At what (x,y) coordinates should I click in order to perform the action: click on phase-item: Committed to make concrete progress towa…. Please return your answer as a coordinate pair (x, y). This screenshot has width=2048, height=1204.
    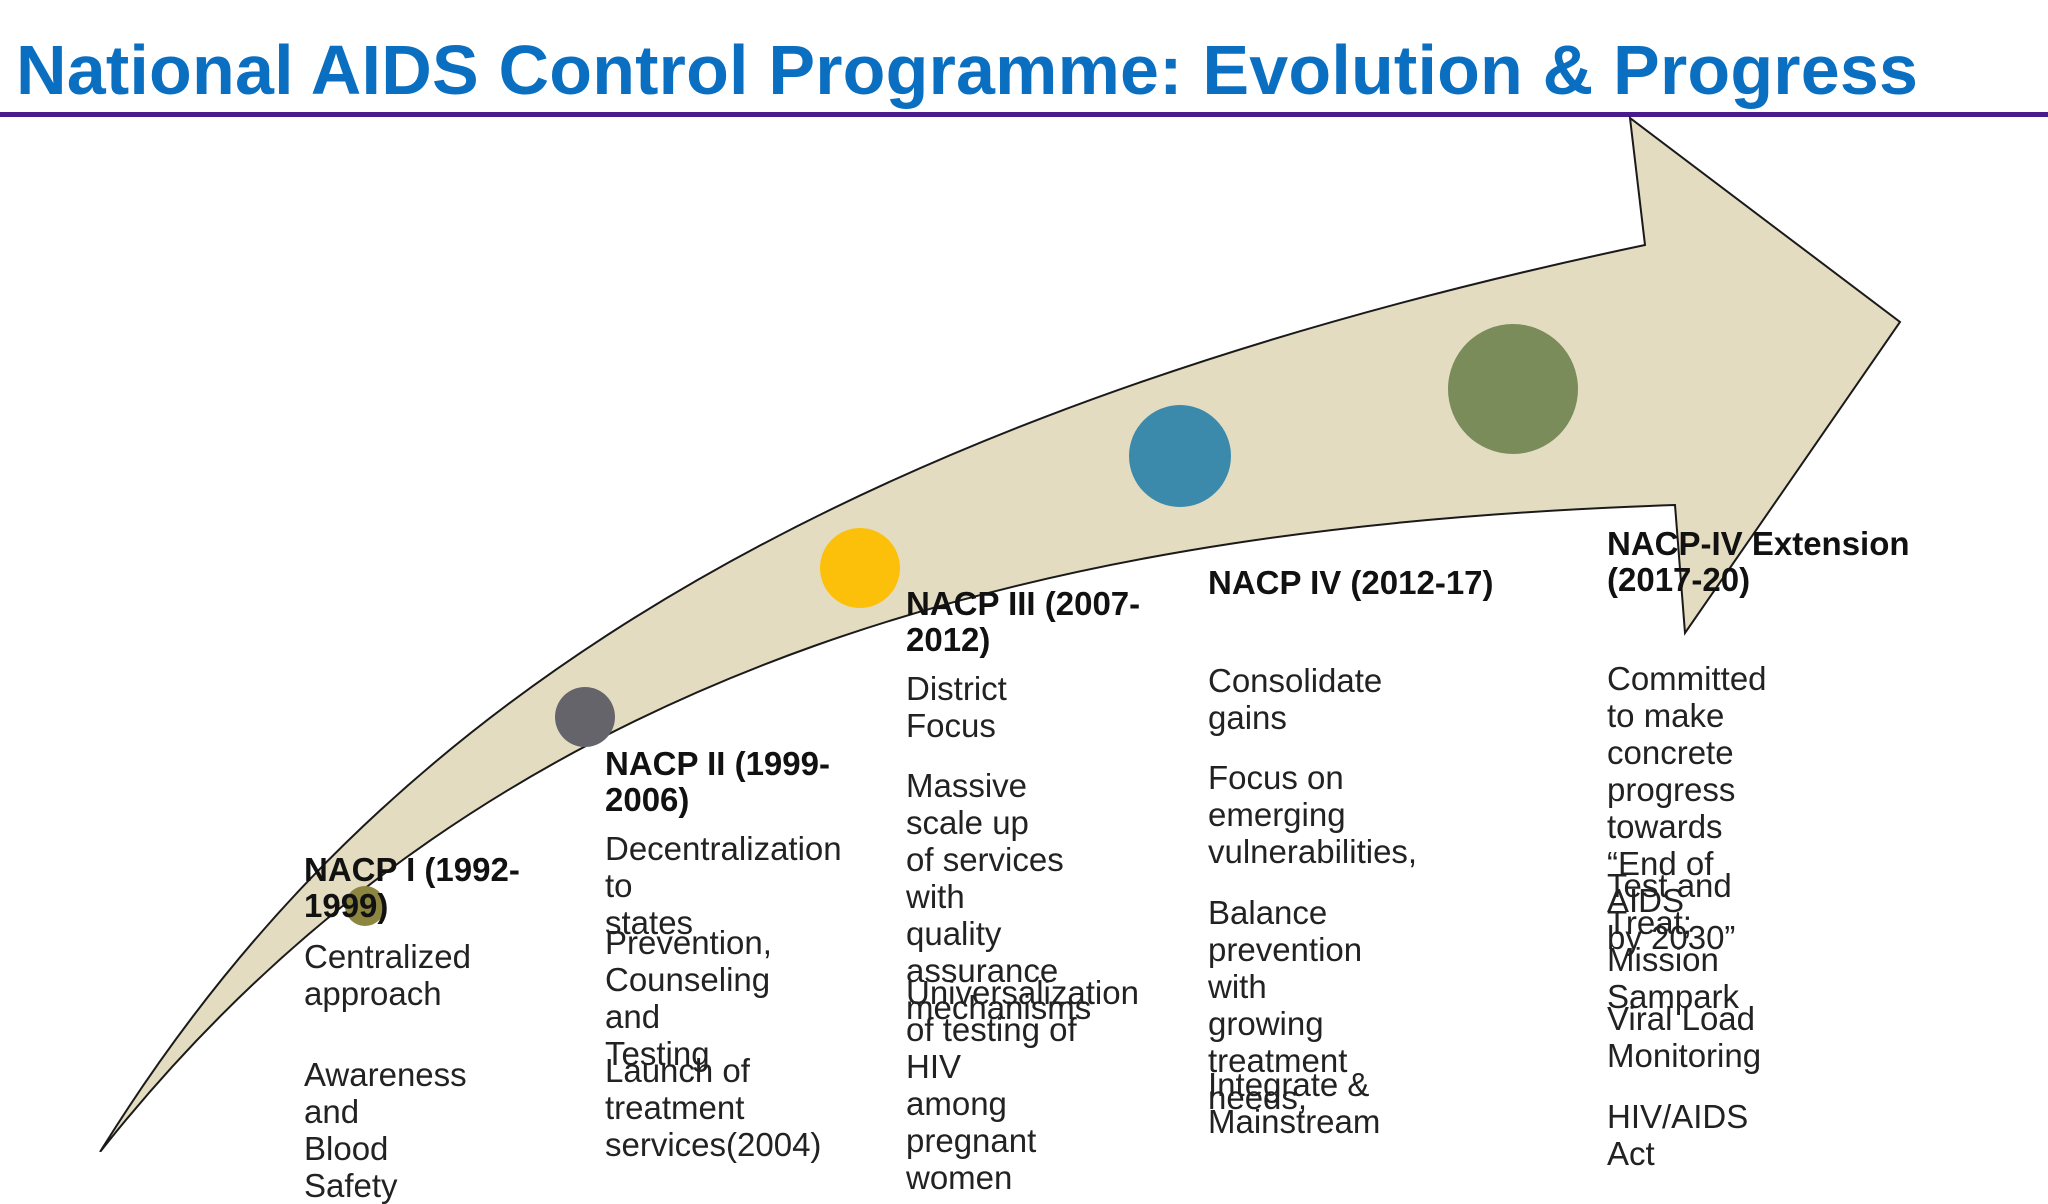
    Looking at the image, I should click on (1687, 808).